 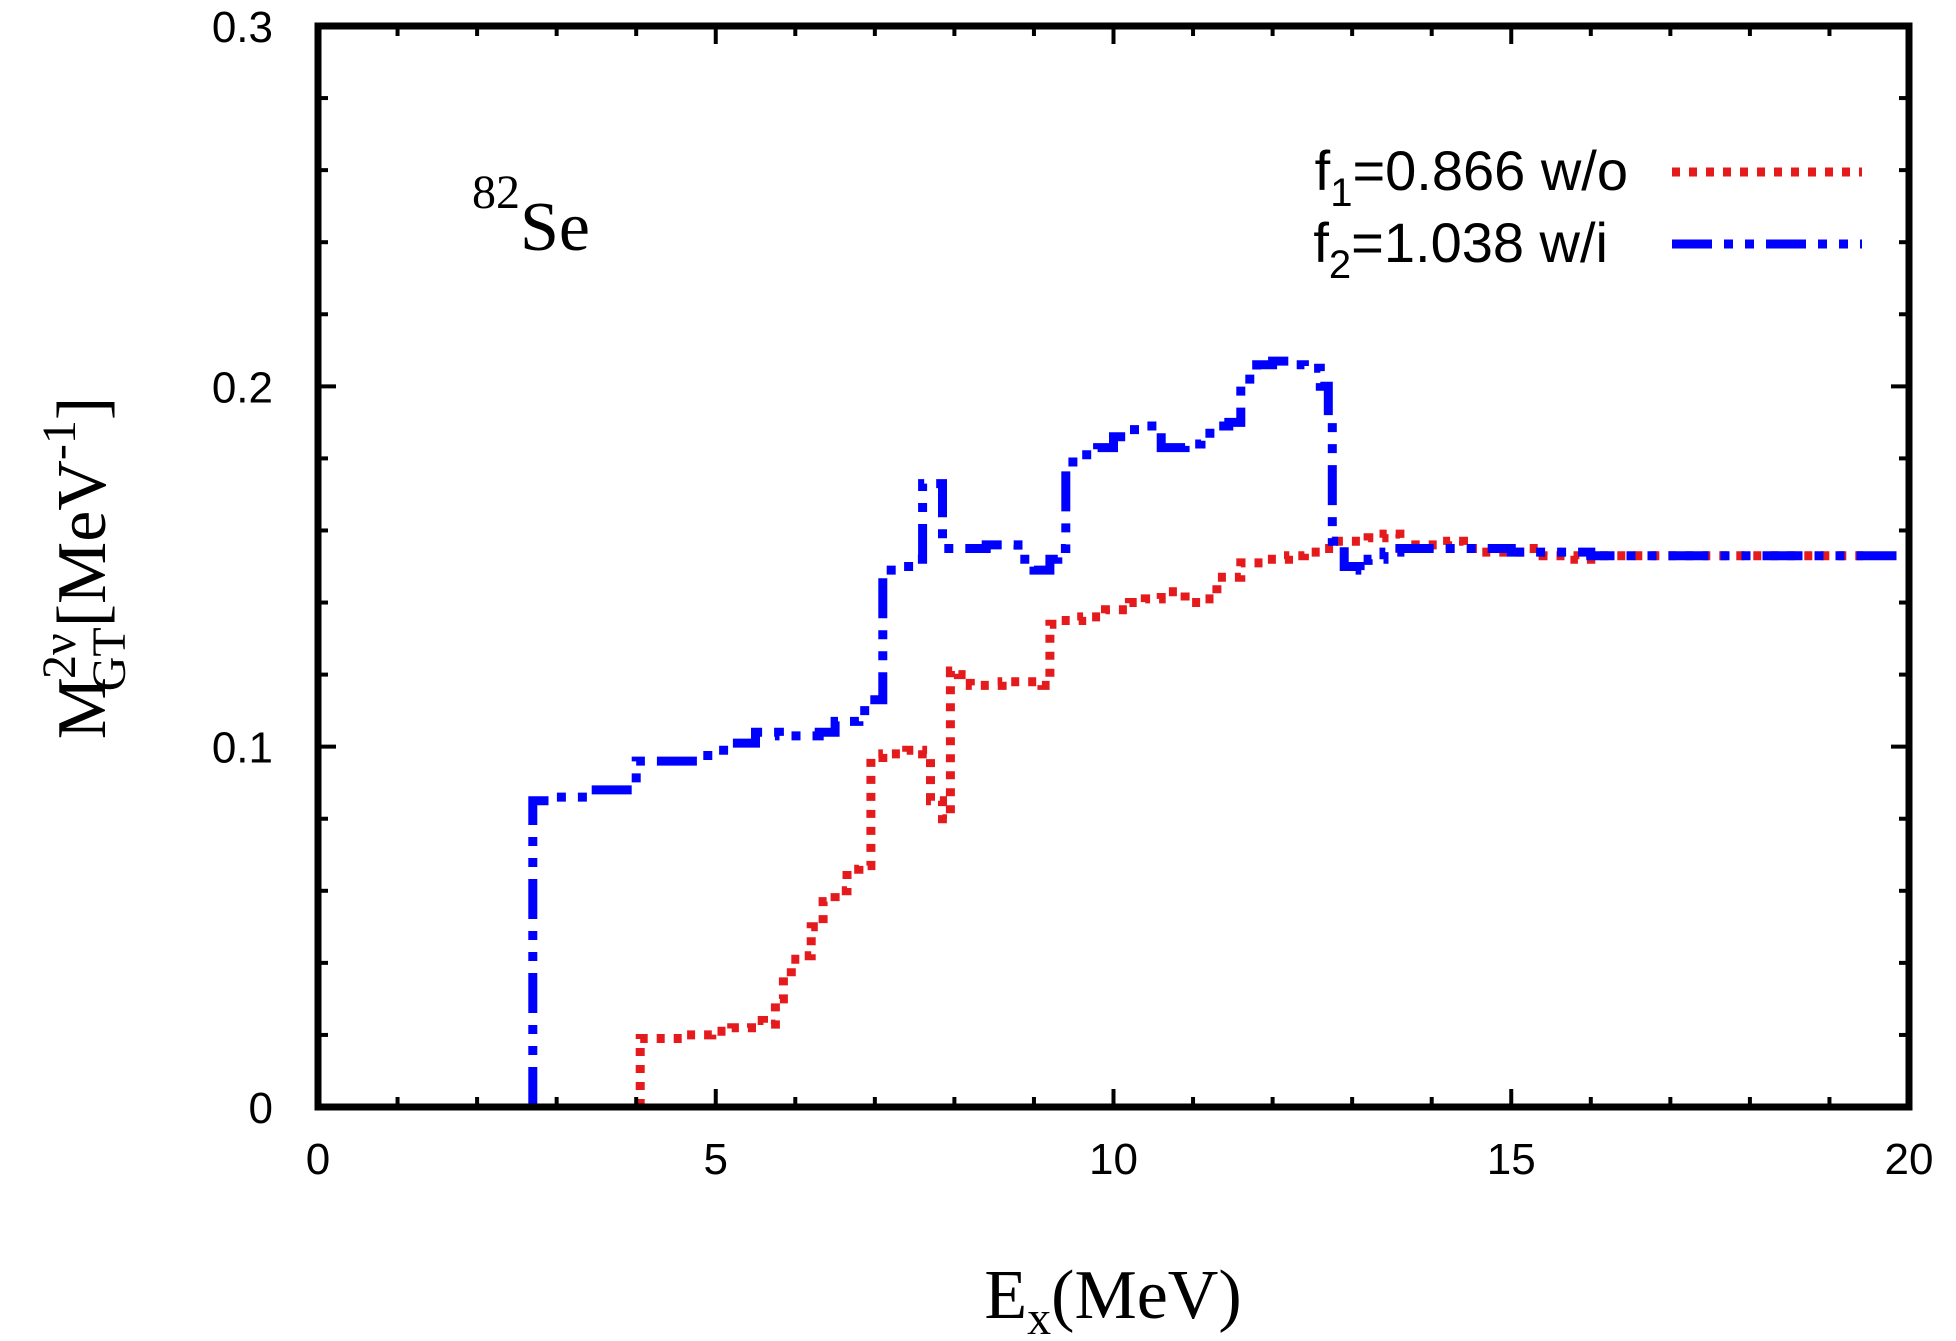 I want to click on legend-2-sub: 2, so click(x=1340, y=265).